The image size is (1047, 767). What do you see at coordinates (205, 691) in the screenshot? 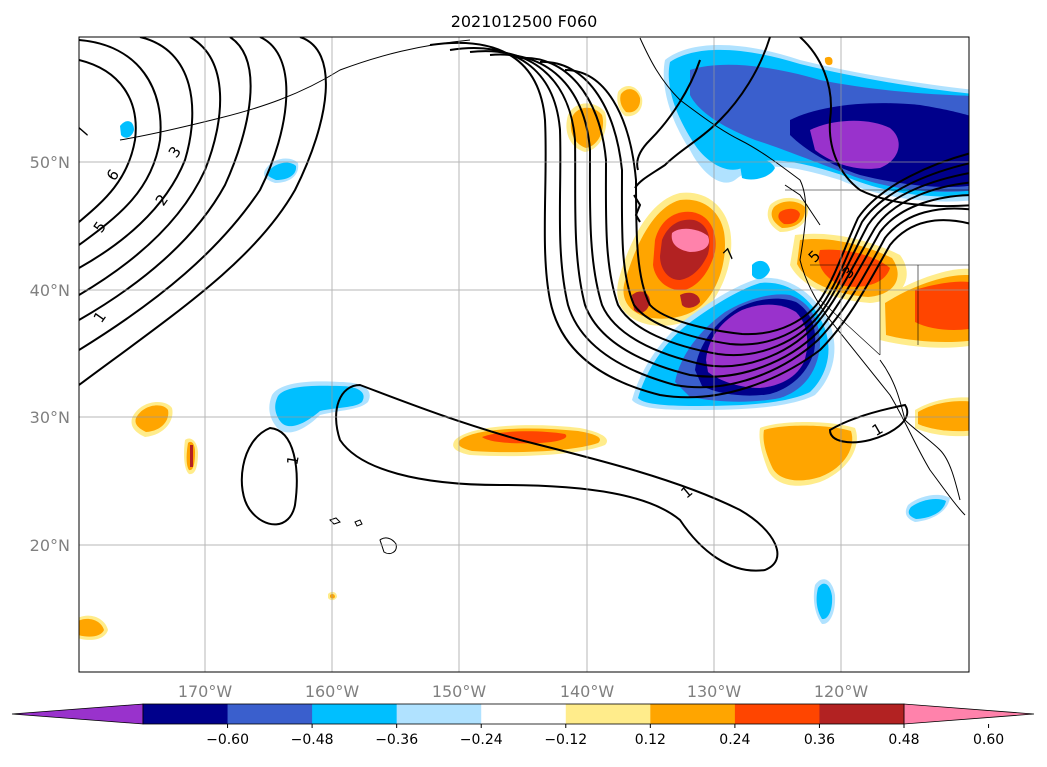
I see `lon-label: 170°W` at bounding box center [205, 691].